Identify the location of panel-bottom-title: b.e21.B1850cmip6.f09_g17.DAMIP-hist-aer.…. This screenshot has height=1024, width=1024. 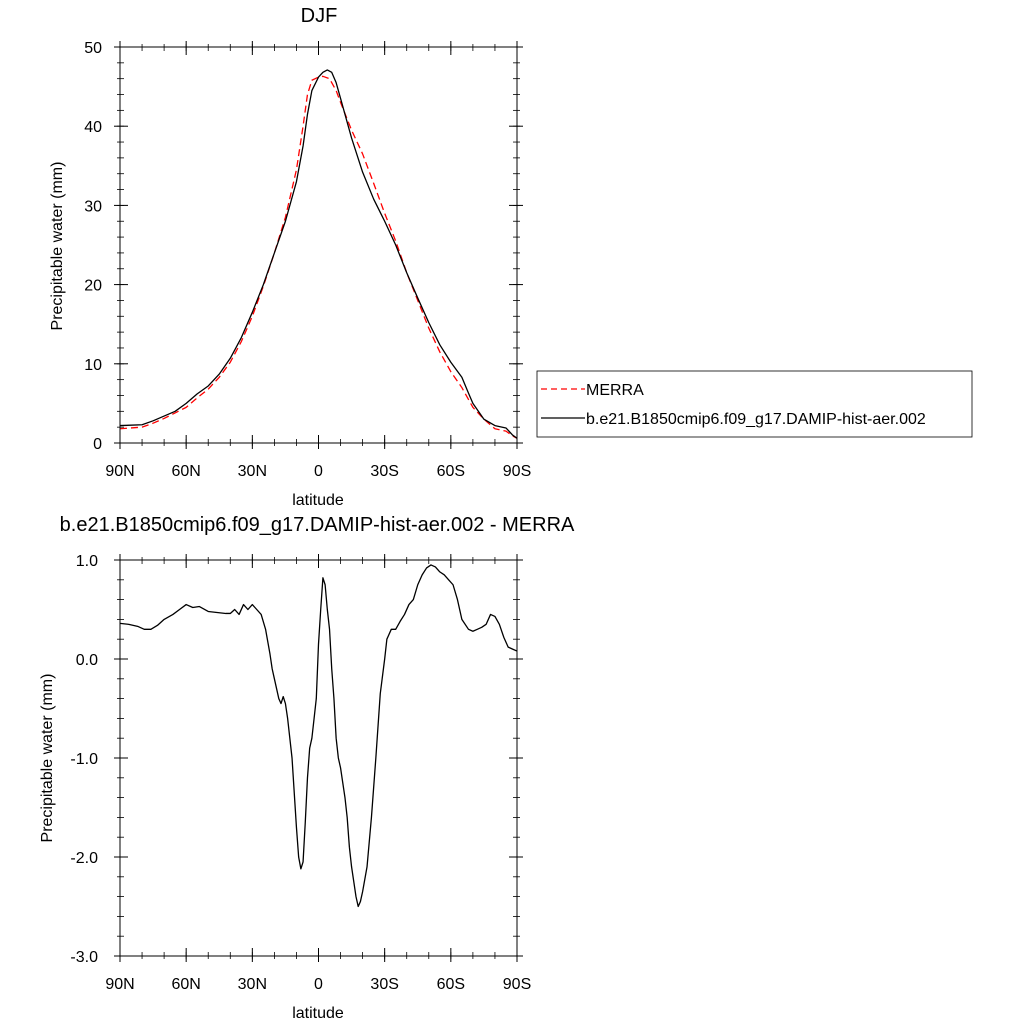
(317, 525).